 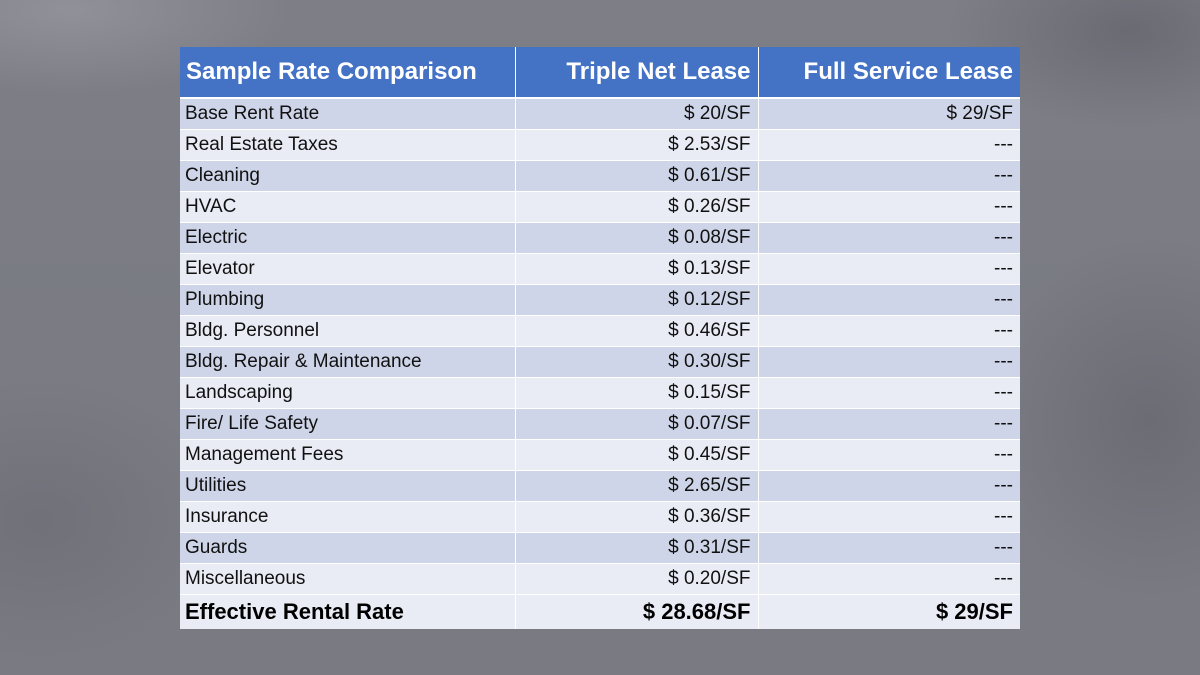 What do you see at coordinates (348, 517) in the screenshot?
I see `row-item-label: Insurance` at bounding box center [348, 517].